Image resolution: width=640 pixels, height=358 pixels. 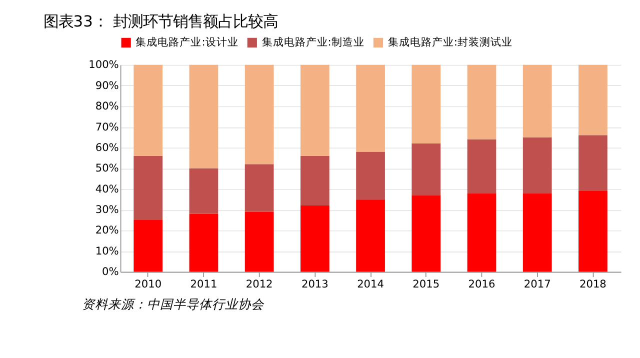 I want to click on y-tick-label: 70%, so click(x=107, y=127).